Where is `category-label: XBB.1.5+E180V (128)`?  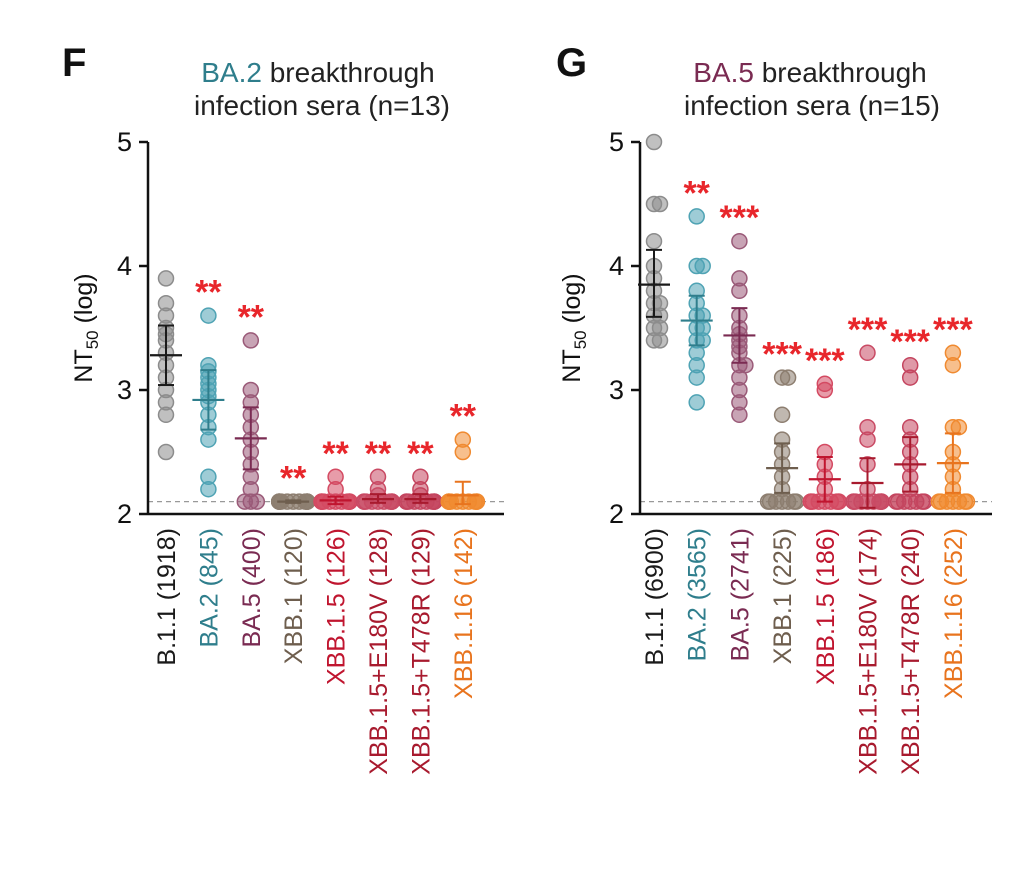 category-label: XBB.1.5+E180V (128) is located at coordinates (379, 651).